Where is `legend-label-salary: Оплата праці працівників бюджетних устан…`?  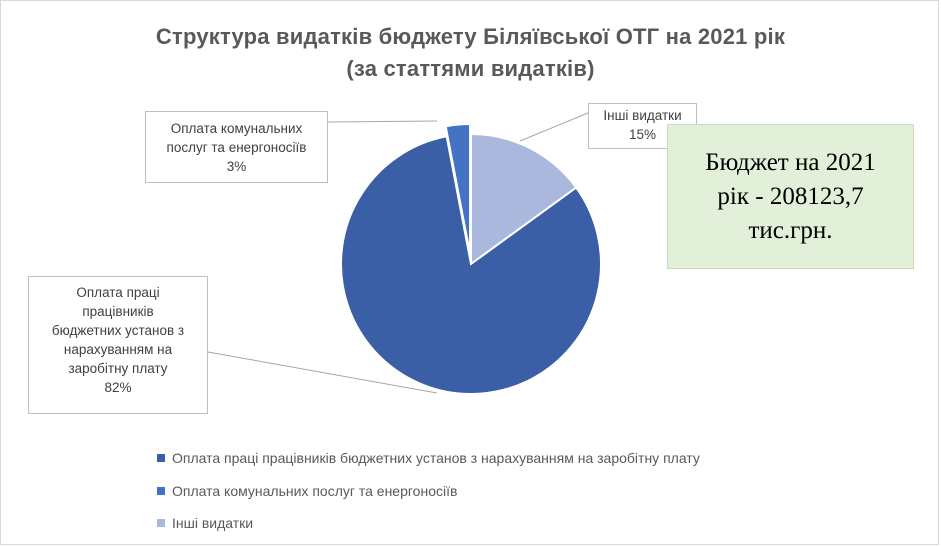 legend-label-salary: Оплата праці працівників бюджетних устан… is located at coordinates (436, 458).